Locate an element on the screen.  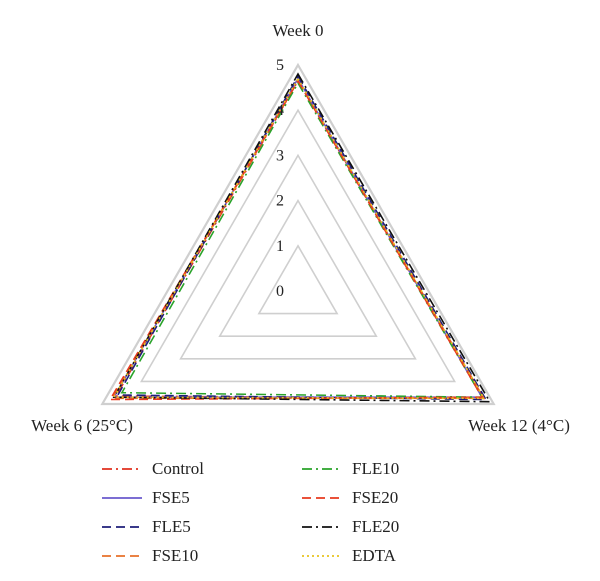
tick-label-5: 5 is located at coordinates (280, 65).